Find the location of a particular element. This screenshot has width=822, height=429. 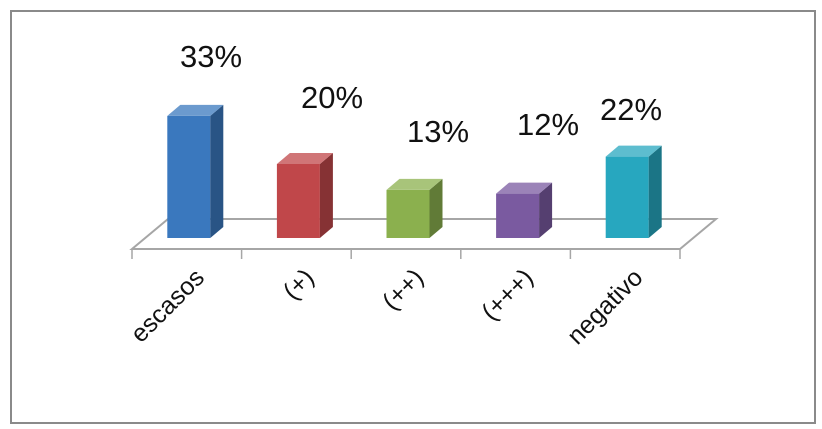

data-label: 13% is located at coordinates (438, 131).